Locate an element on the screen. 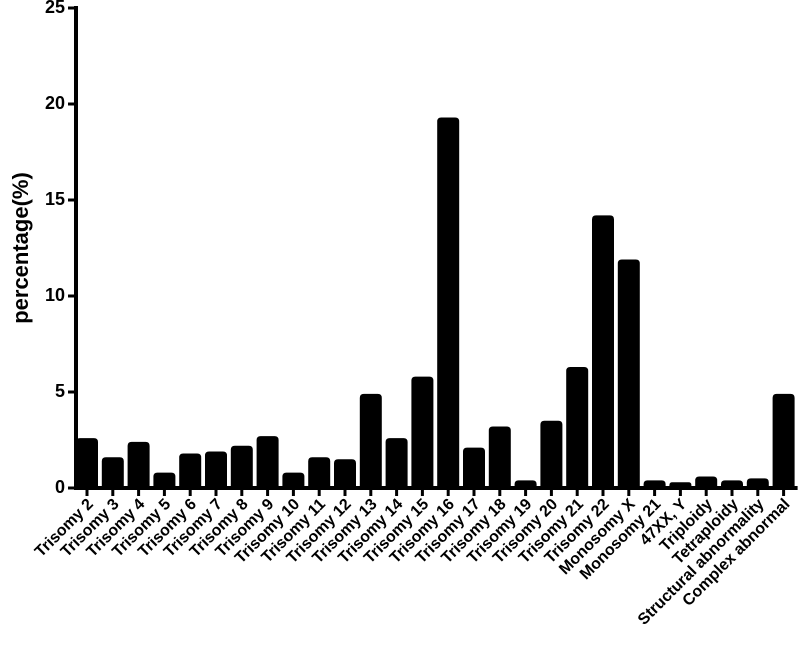 This screenshot has width=799, height=649. y-tick-label: 0 is located at coordinates (60, 487).